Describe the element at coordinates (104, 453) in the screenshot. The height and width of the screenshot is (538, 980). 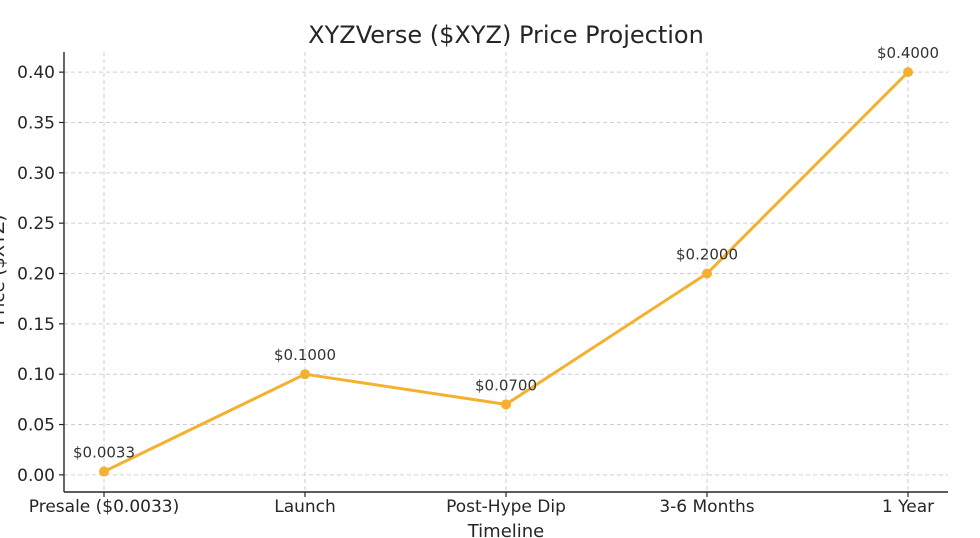
I see `data-label: $0.0033` at that location.